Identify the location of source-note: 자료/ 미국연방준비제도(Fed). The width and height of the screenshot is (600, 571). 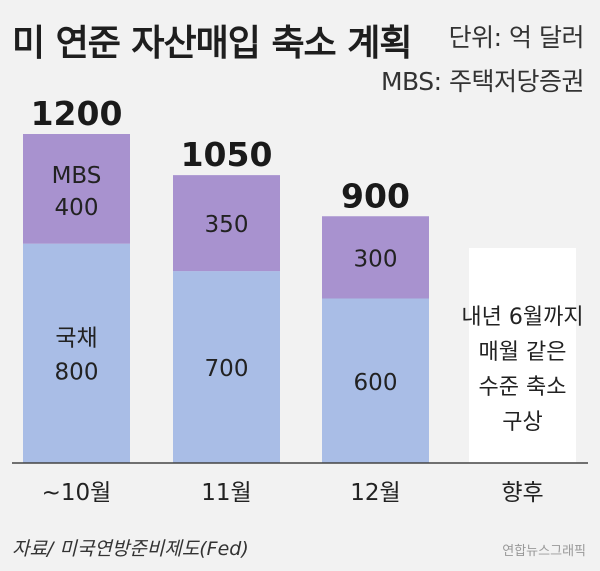
(130, 549).